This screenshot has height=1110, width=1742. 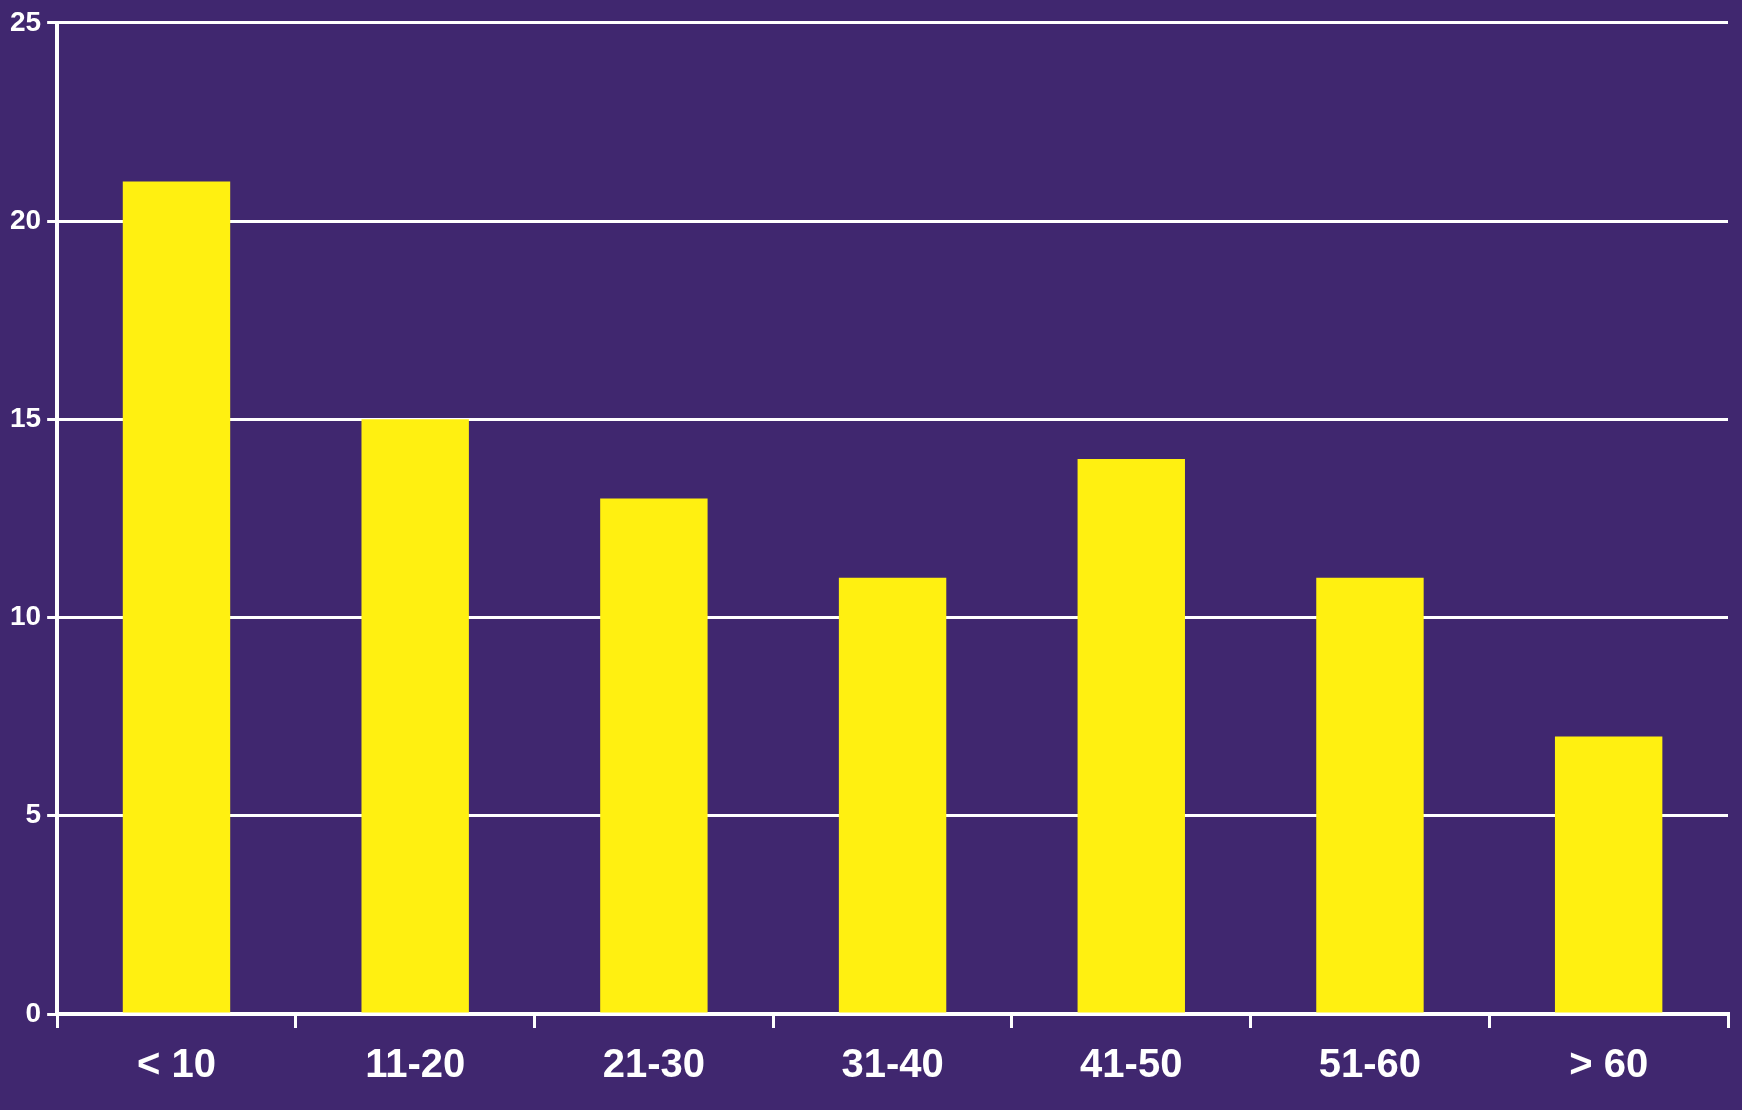 What do you see at coordinates (1370, 1063) in the screenshot?
I see `x-tick-label: 51-60` at bounding box center [1370, 1063].